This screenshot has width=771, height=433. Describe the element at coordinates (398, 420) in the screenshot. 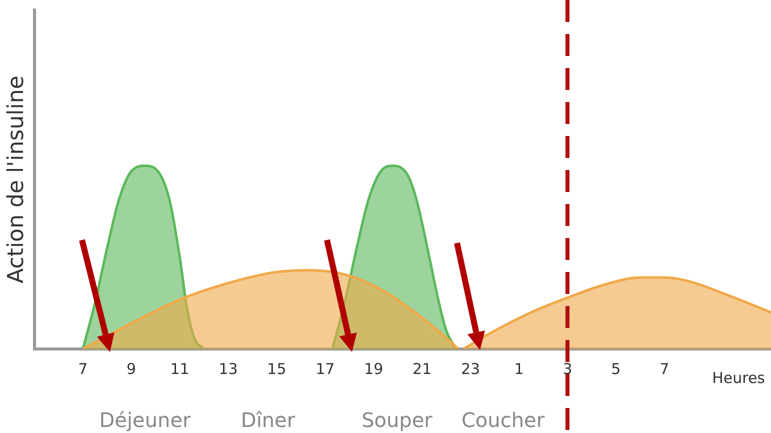

I see `text: Souper` at that location.